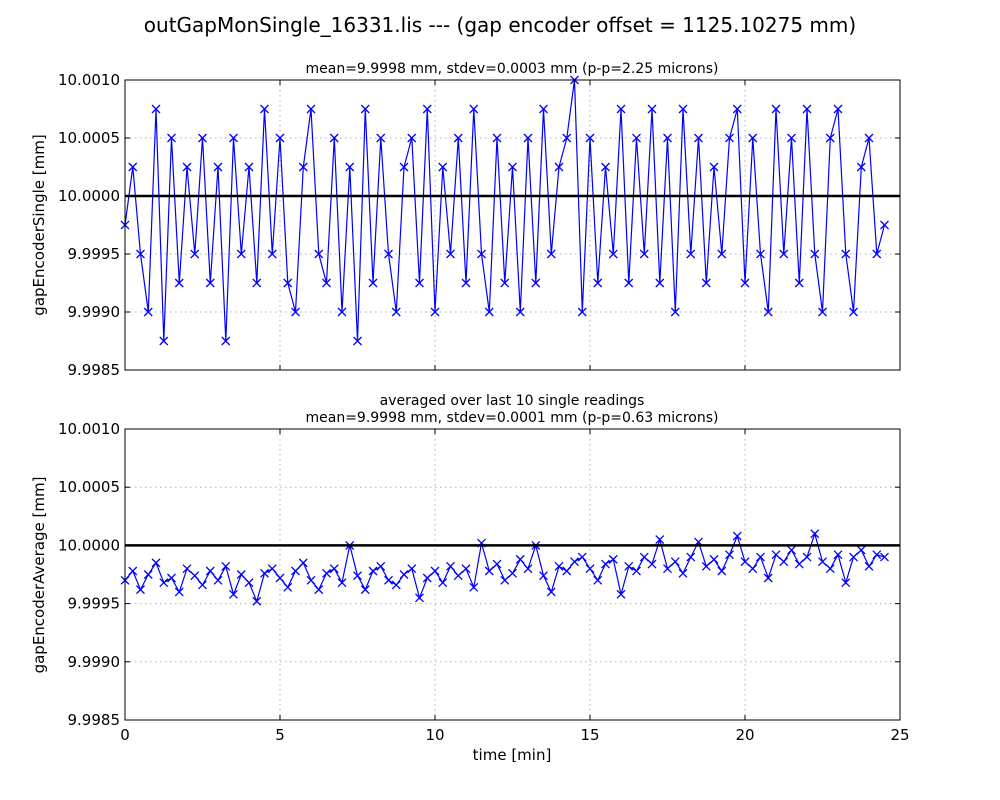 This screenshot has height=800, width=1000. What do you see at coordinates (39, 224) in the screenshot?
I see `top-y-axis-label: gapEncoderSingle [mm]` at bounding box center [39, 224].